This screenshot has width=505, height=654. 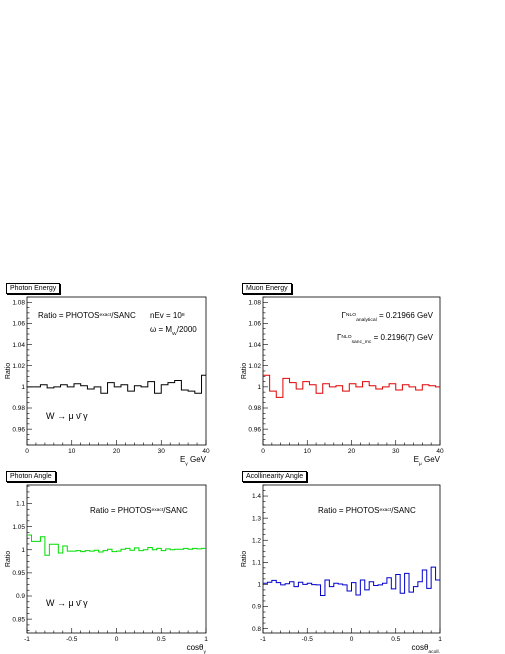 I want to click on y-tick-label: 0.85, so click(x=18, y=619).